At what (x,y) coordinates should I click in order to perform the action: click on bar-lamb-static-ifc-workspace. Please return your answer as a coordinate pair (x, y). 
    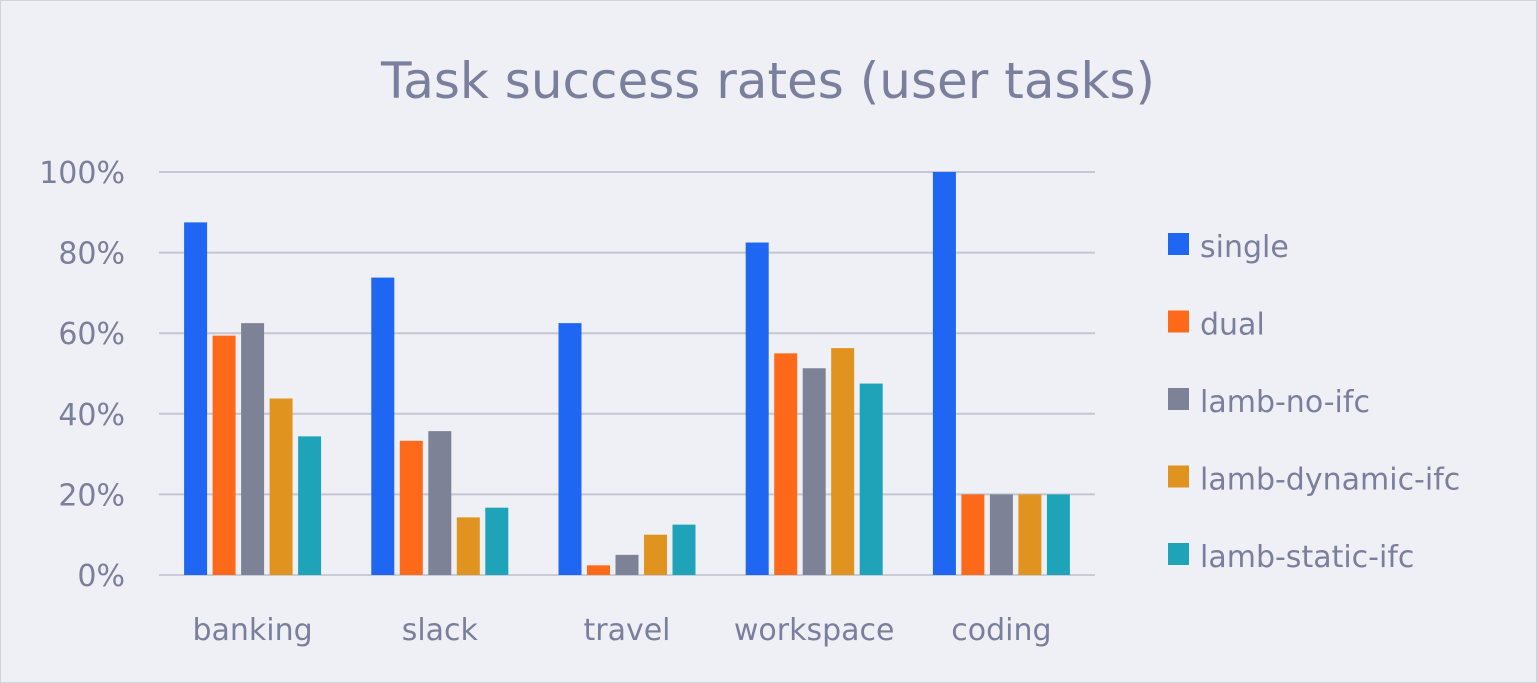
    Looking at the image, I should click on (871, 479).